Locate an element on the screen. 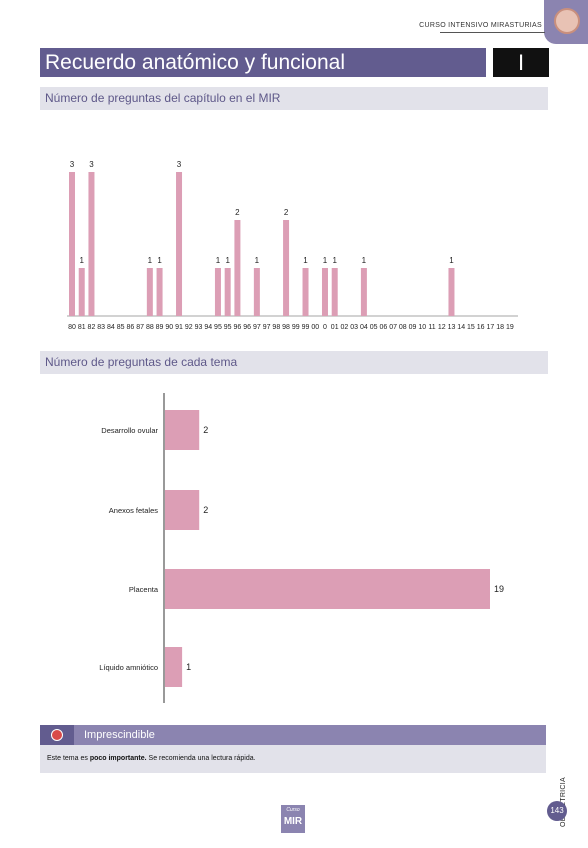  fetus-icon is located at coordinates (567, 21).